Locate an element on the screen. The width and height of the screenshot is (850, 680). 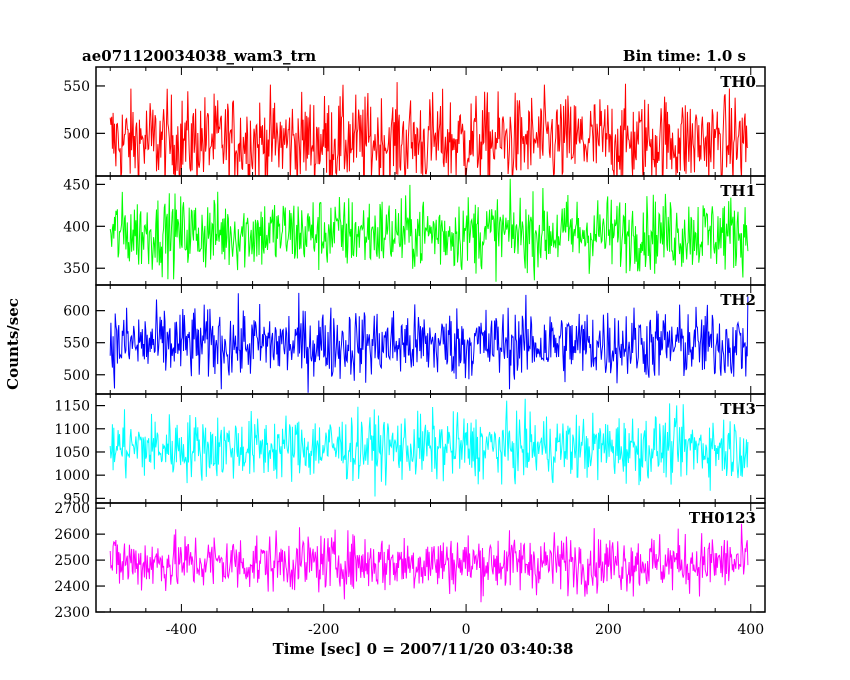
series-label-th0: TH0 is located at coordinates (738, 82).